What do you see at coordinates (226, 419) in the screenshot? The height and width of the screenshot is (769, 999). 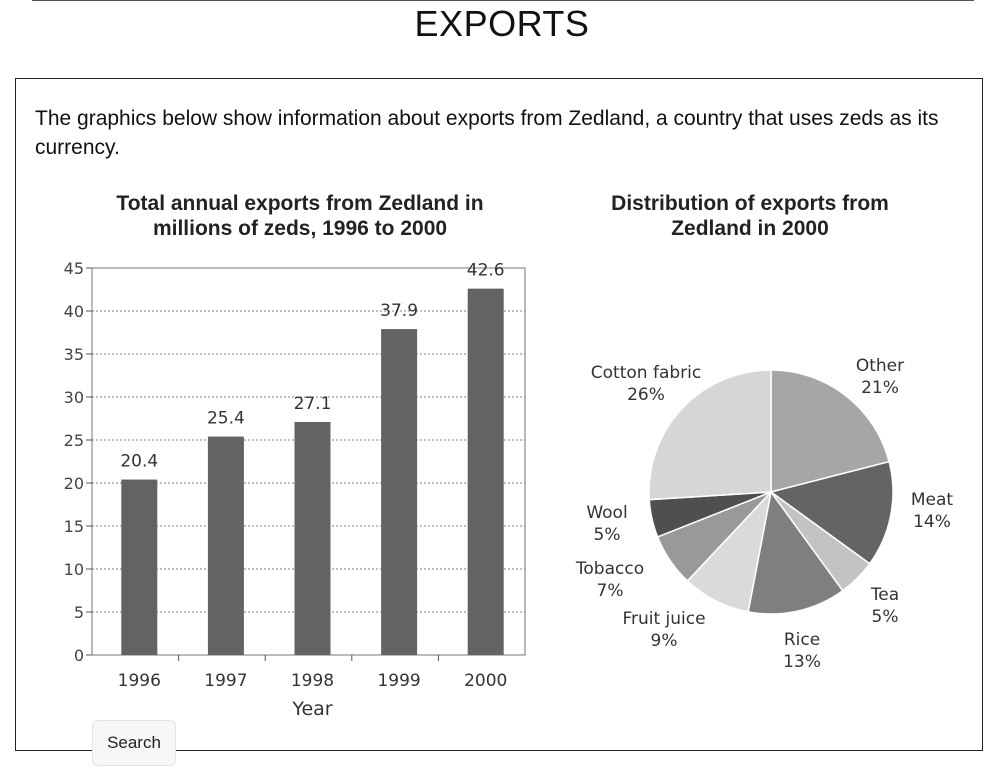 I see `bar-data-label: 25.4` at bounding box center [226, 419].